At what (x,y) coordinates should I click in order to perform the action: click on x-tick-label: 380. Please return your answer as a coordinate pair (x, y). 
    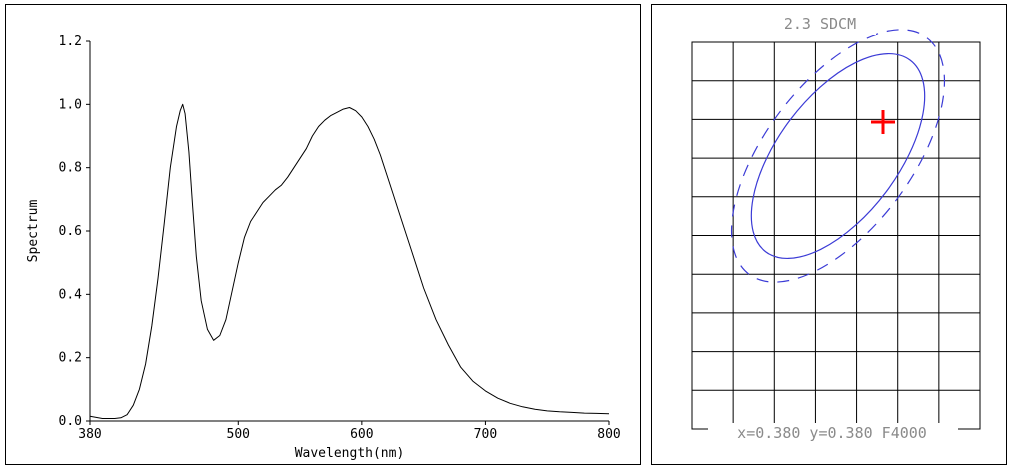
    Looking at the image, I should click on (89, 434).